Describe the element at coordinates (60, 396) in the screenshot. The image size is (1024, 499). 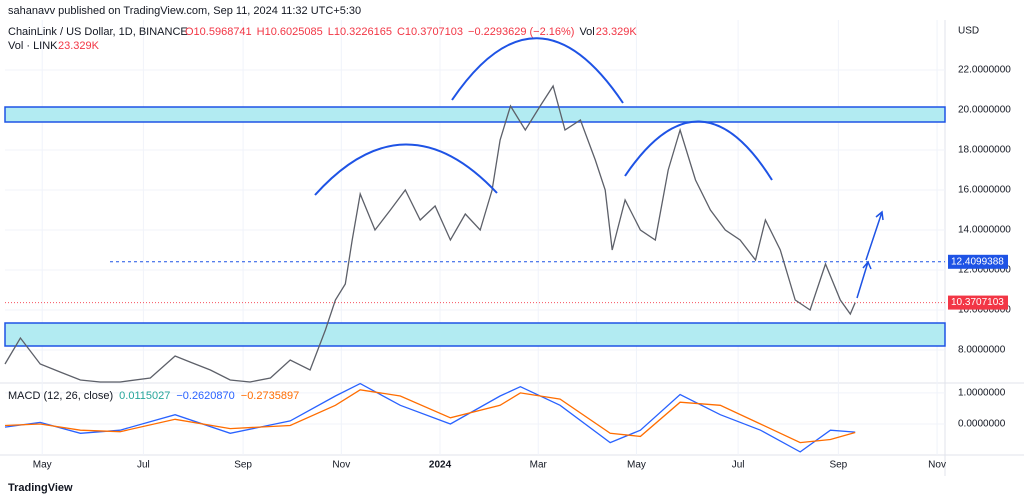
I see `macd-title: MACD (12, 26, close)` at that location.